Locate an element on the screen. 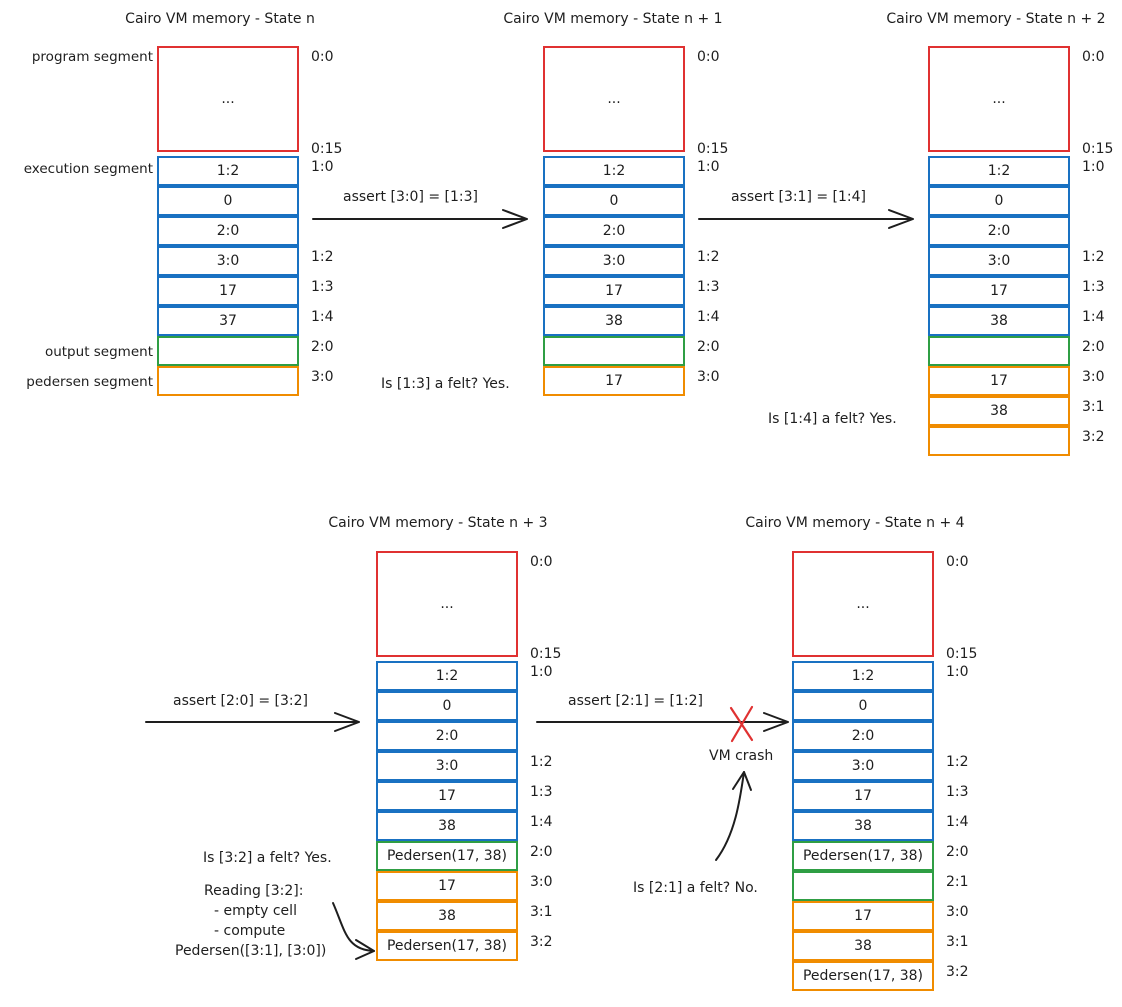  state2-felt-question: Is [1:4] a felt? Yes. is located at coordinates (832, 419).